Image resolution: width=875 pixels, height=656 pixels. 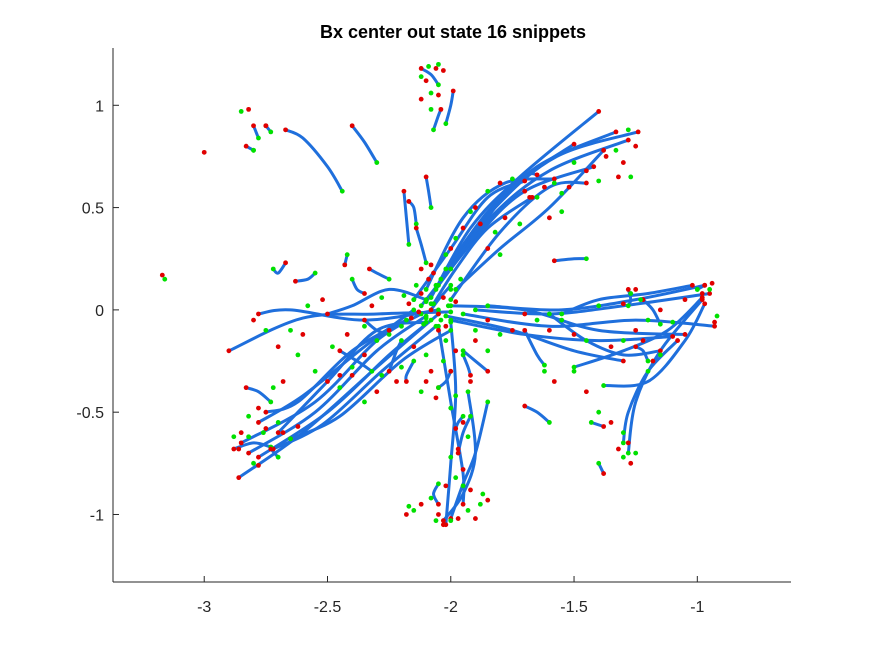 What do you see at coordinates (93, 209) in the screenshot?
I see `y-tick-label: 0.5` at bounding box center [93, 209].